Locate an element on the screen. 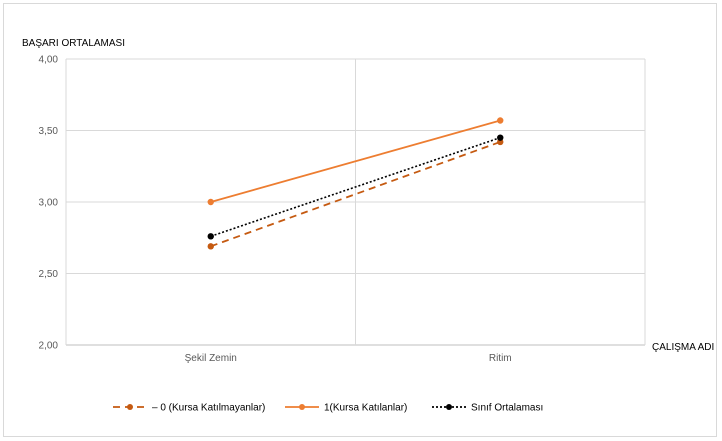 The width and height of the screenshot is (722, 441). legend-label: 1(Kursa Katılanlar) is located at coordinates (365, 408).